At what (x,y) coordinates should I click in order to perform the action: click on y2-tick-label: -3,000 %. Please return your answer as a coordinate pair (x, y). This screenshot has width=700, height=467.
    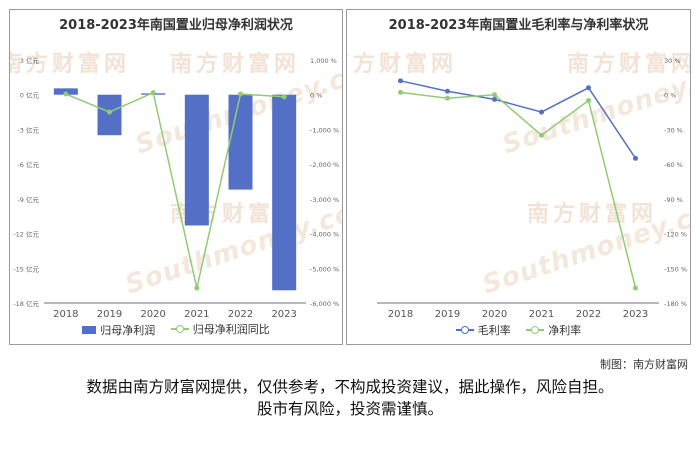
    Looking at the image, I should click on (324, 200).